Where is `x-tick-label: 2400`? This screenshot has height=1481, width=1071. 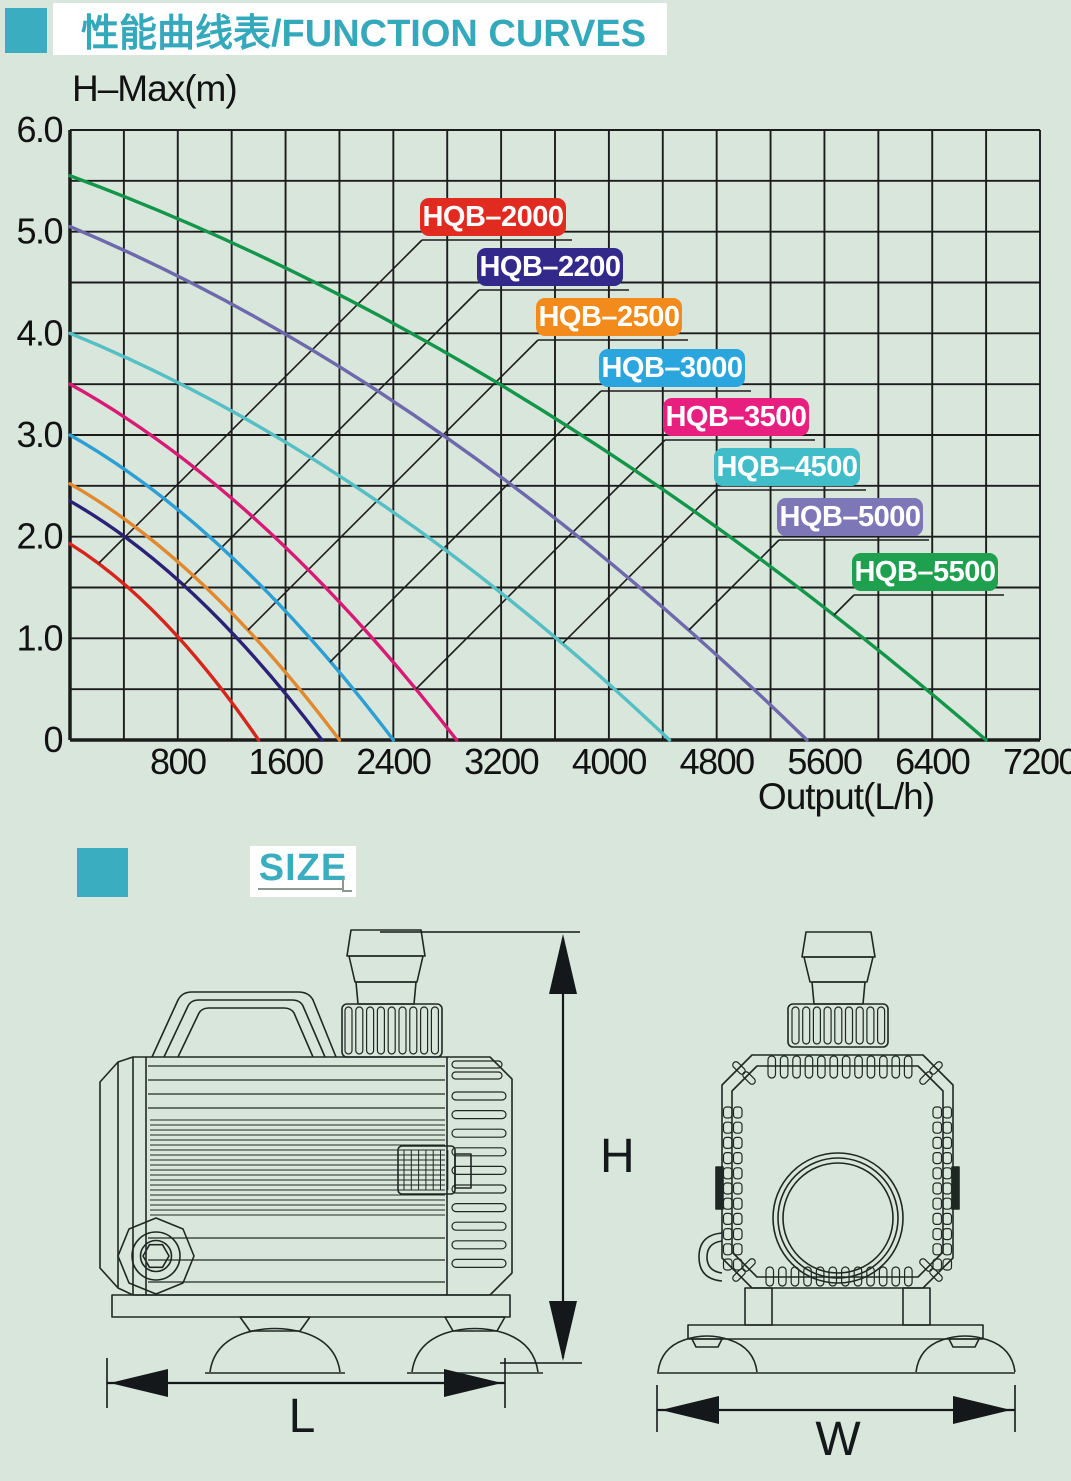 x-tick-label: 2400 is located at coordinates (393, 761).